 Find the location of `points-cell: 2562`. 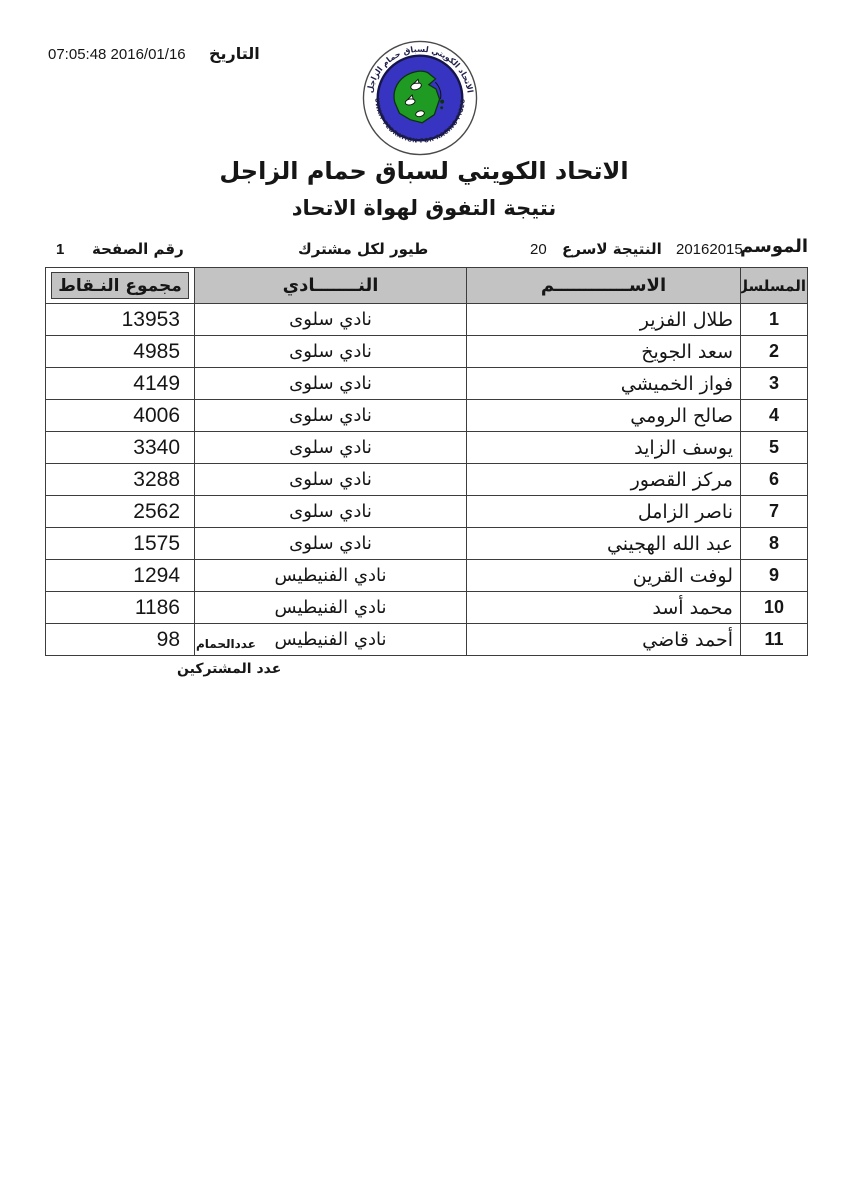

points-cell: 2562 is located at coordinates (120, 511).